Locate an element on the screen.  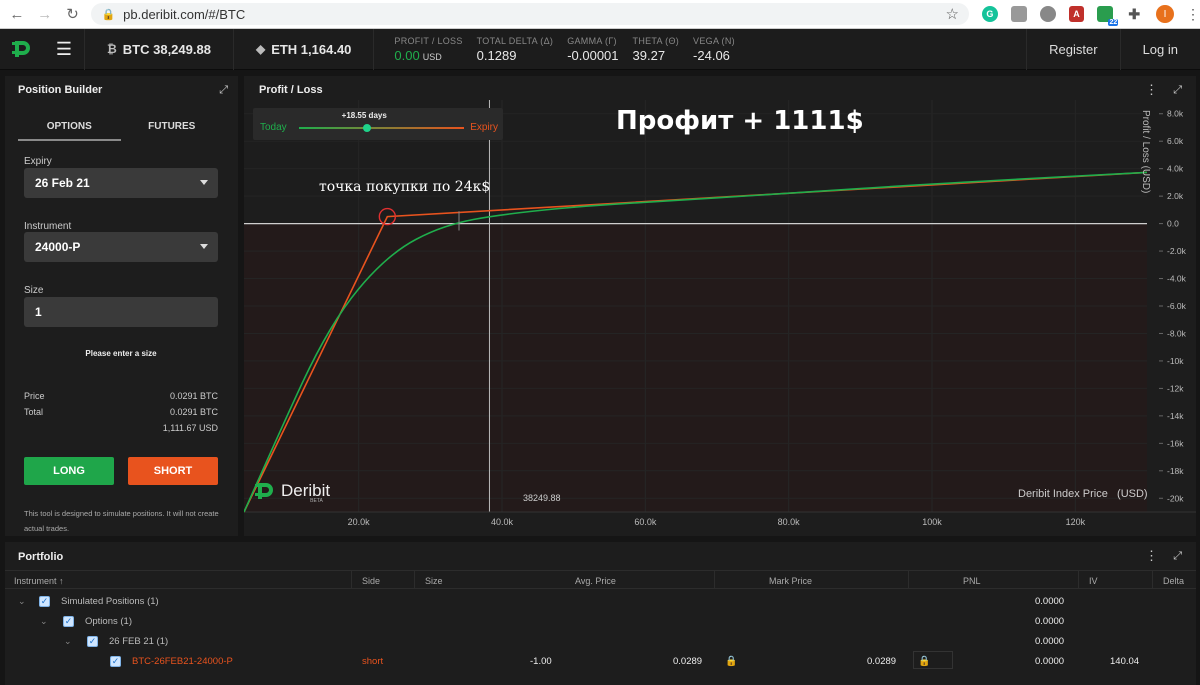
long-button: LONG is located at coordinates (69, 471).